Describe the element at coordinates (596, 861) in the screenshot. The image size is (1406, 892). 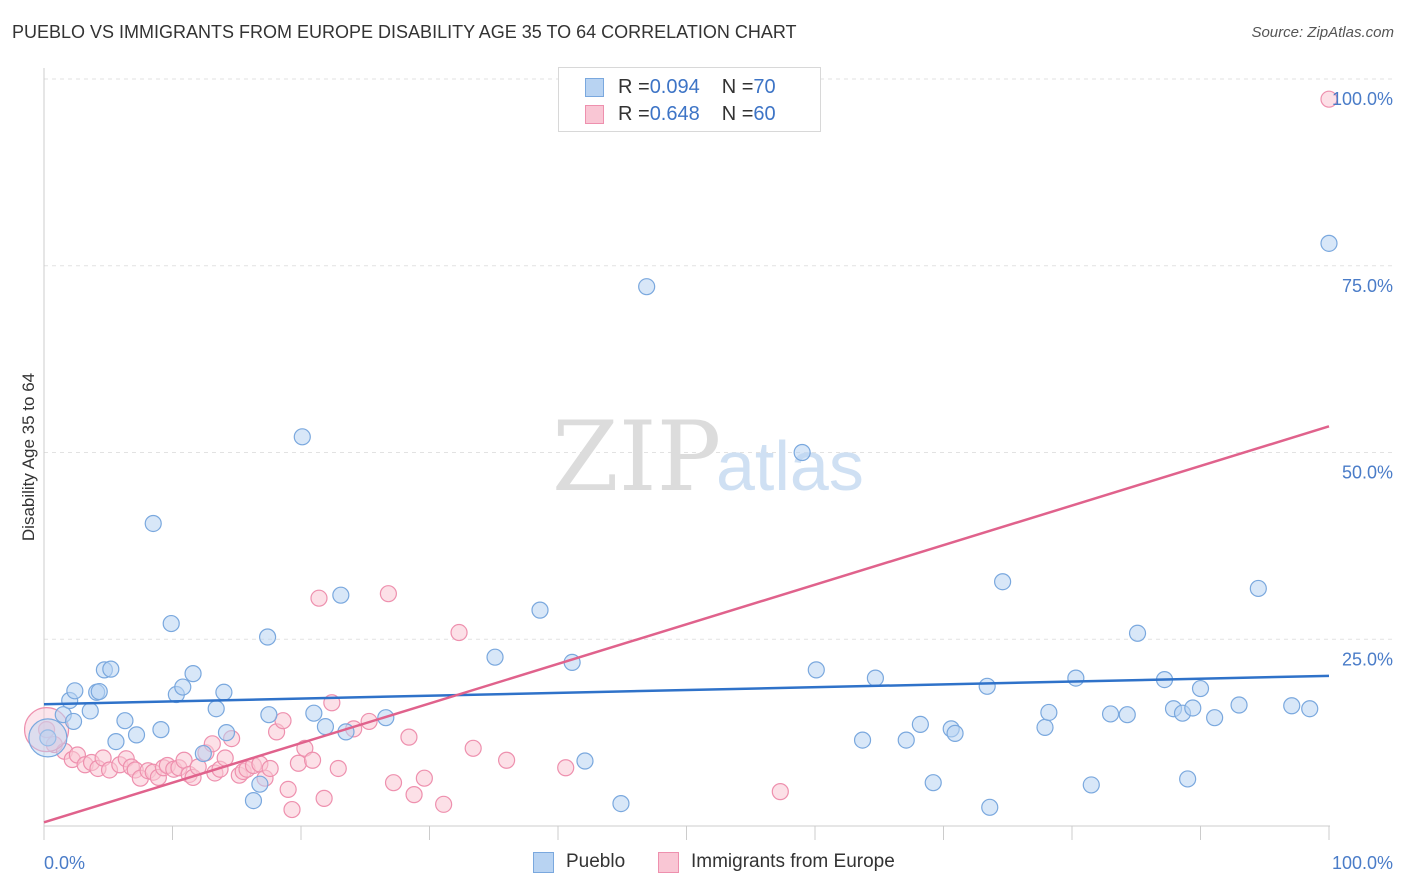
I see `series-legend-label-pueblo: Pueblo` at that location.